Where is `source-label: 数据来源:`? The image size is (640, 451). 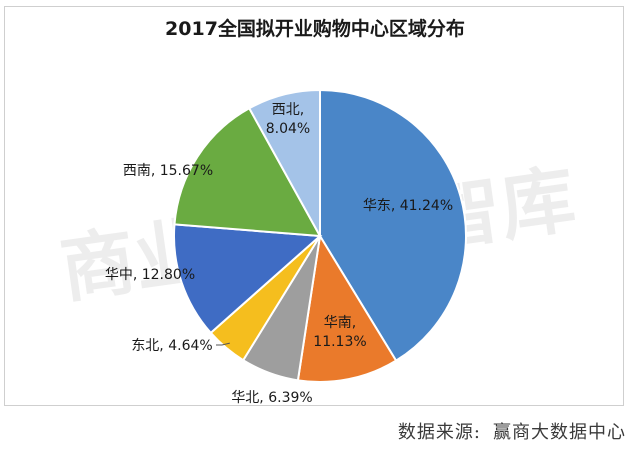 source-label: 数据来源: is located at coordinates (439, 432).